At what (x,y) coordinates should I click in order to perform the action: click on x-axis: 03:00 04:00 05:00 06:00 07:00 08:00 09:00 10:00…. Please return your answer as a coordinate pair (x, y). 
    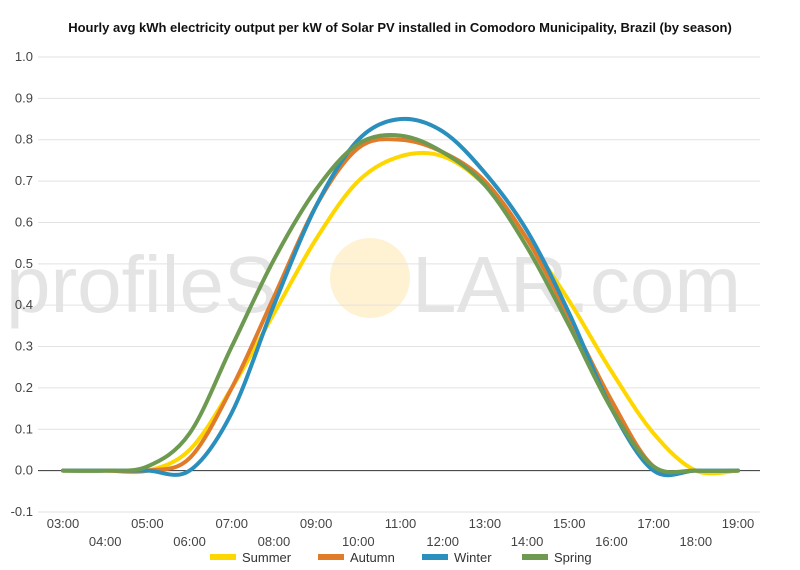
    Looking at the image, I should click on (401, 532).